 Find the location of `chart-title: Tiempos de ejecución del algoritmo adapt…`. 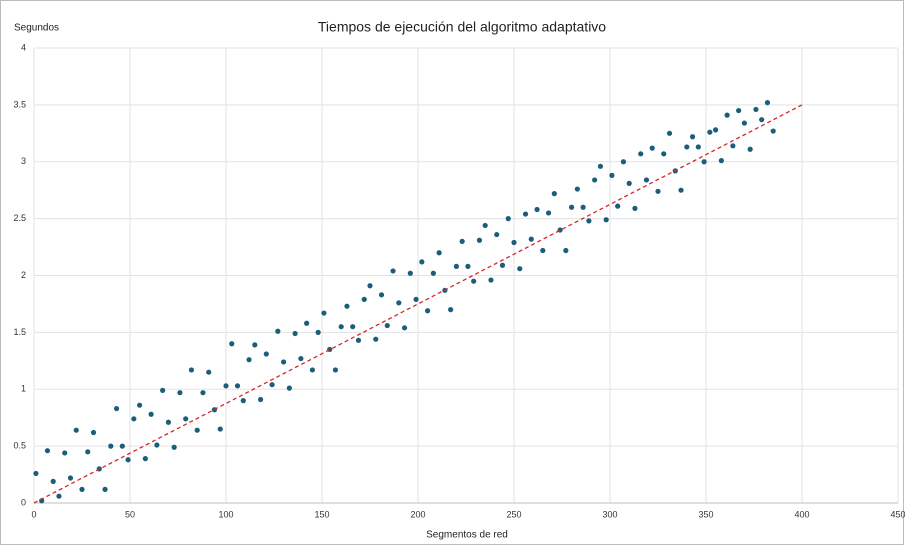

chart-title: Tiempos de ejecución del algoritmo adapt… is located at coordinates (462, 27).